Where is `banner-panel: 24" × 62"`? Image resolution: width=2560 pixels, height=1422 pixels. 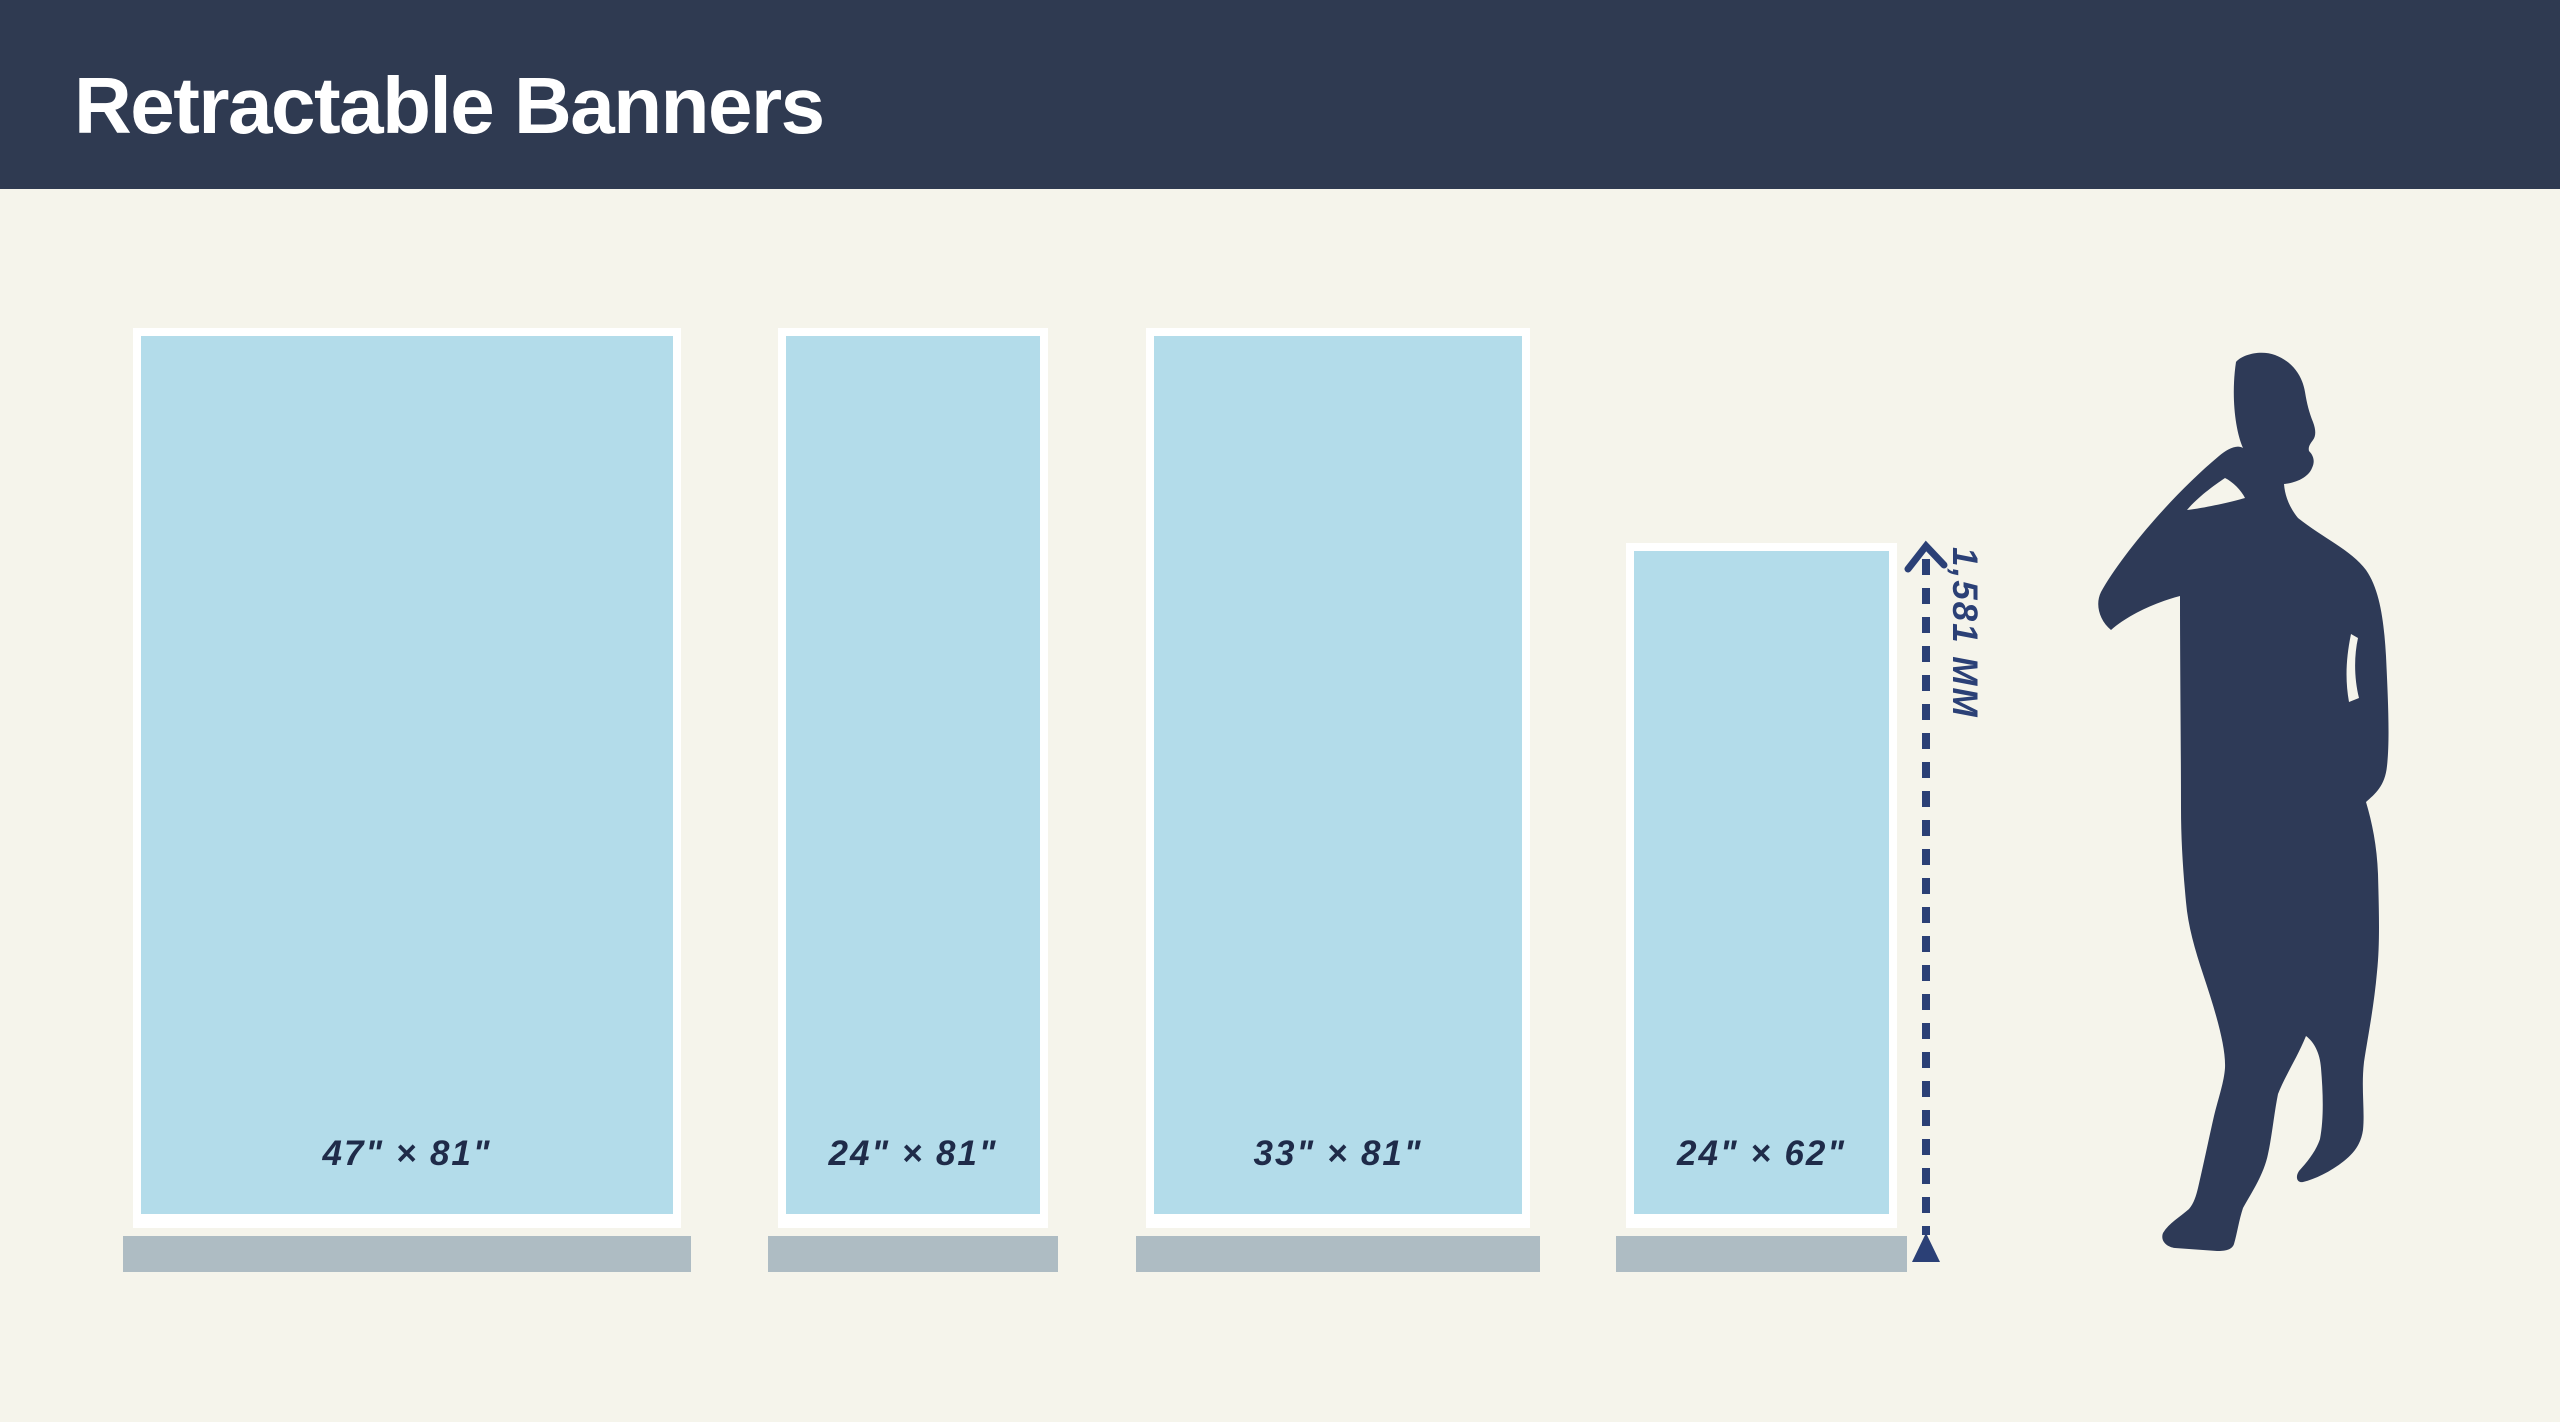
banner-panel: 24" × 62" is located at coordinates (1761, 882).